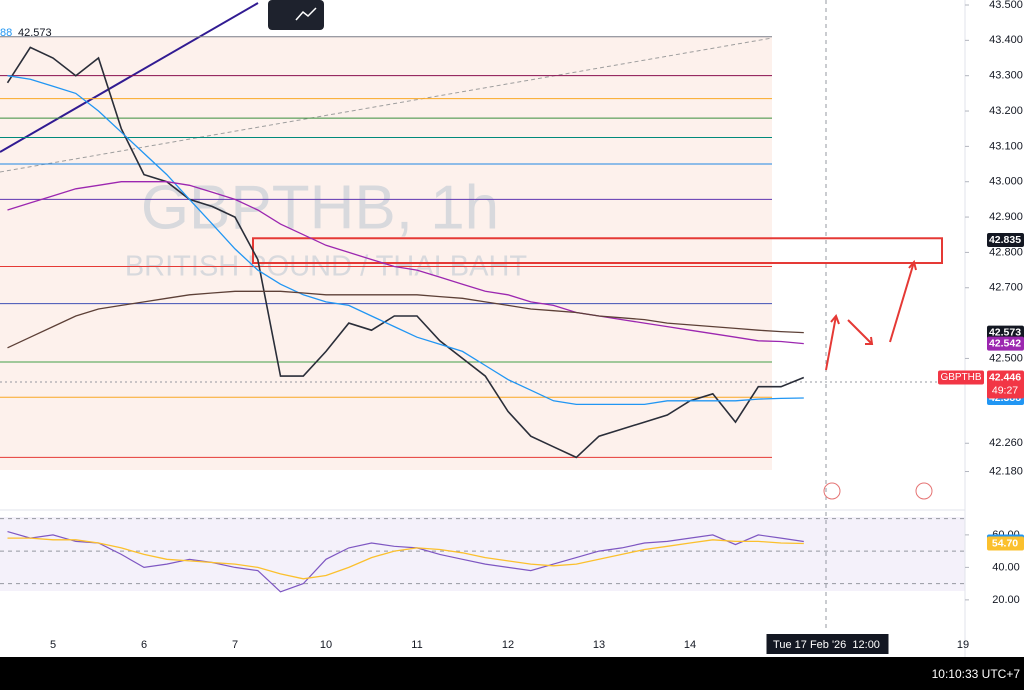 Image resolution: width=1024 pixels, height=690 pixels. I want to click on event-icons, so click(878, 491).